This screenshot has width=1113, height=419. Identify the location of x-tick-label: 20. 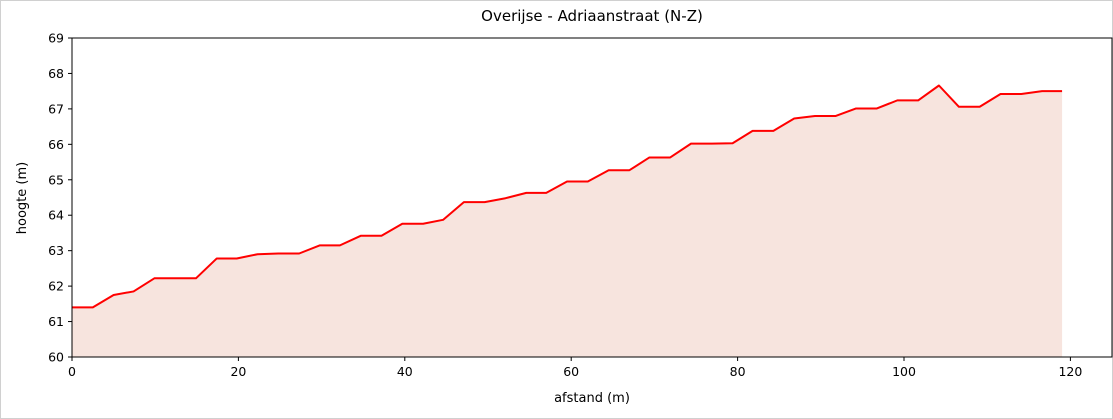
(238, 371).